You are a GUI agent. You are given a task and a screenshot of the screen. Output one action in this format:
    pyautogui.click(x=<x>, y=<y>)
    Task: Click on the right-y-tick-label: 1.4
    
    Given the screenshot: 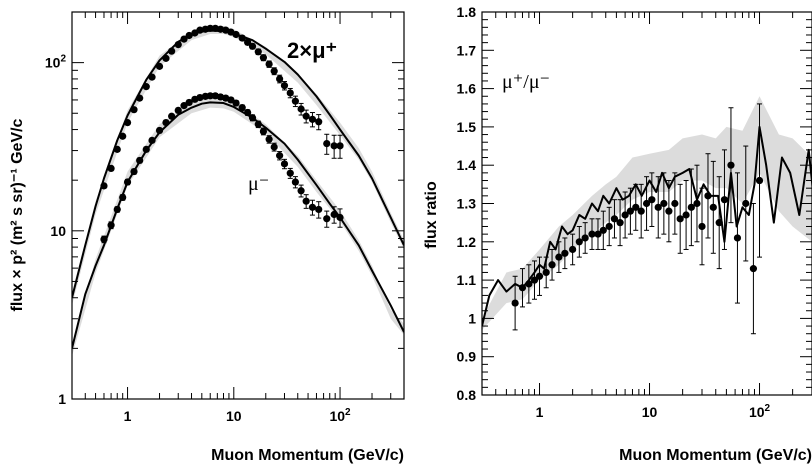 What is the action you would take?
    pyautogui.click(x=467, y=165)
    